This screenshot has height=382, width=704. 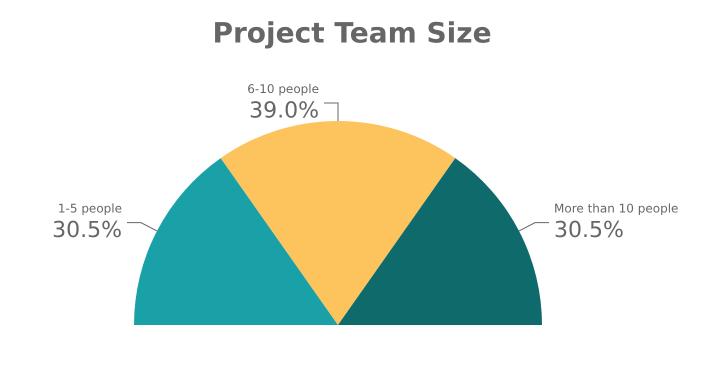 I want to click on chart-title: Project Team Size, so click(x=352, y=33).